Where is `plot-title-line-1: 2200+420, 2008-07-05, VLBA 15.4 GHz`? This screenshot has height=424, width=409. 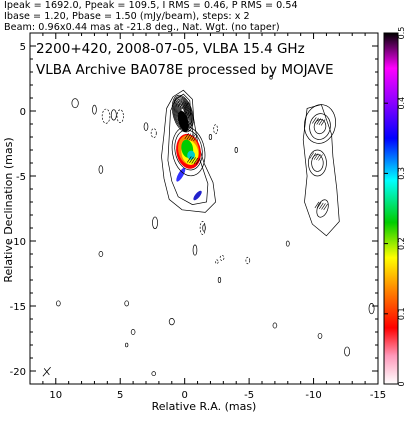
plot-title-line-1: 2200+420, 2008-07-05, VLBA 15.4 GHz is located at coordinates (170, 49).